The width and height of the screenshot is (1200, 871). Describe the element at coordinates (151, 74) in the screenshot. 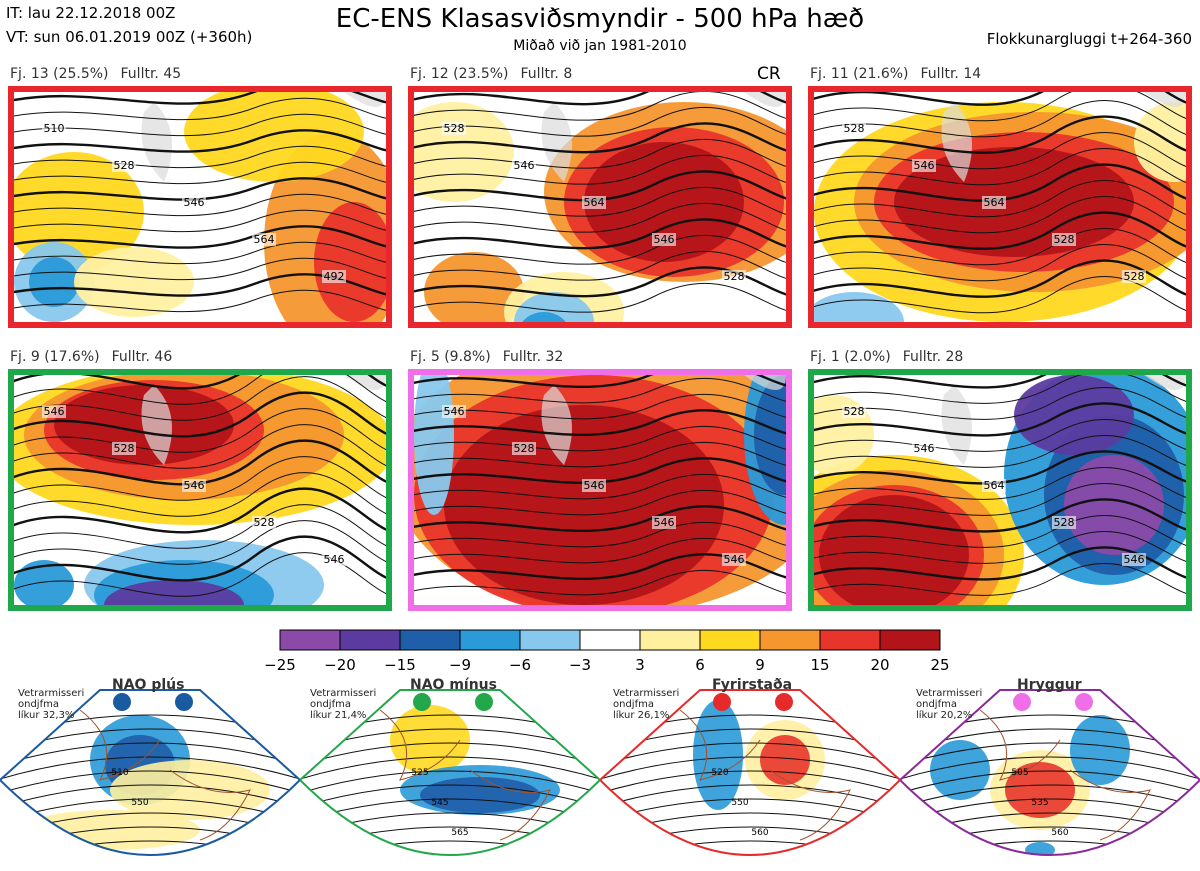

I see `cluster-members: Fulltr. 45` at that location.